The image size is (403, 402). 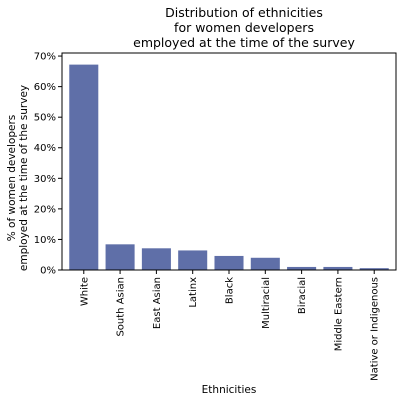 I want to click on bar-latinx, so click(x=193, y=260).